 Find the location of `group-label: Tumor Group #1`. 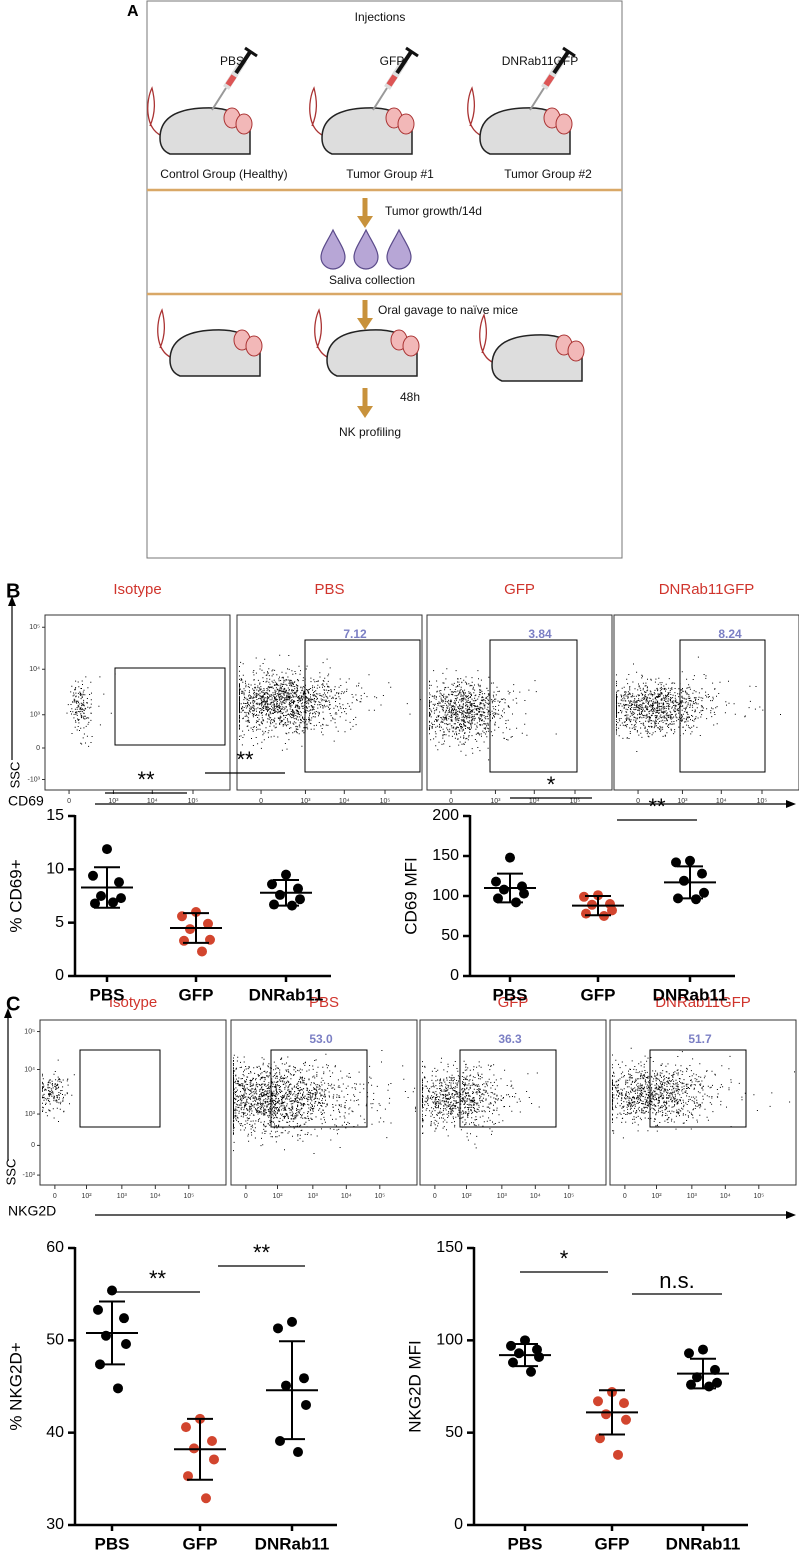

group-label: Tumor Group #1 is located at coordinates (390, 174).